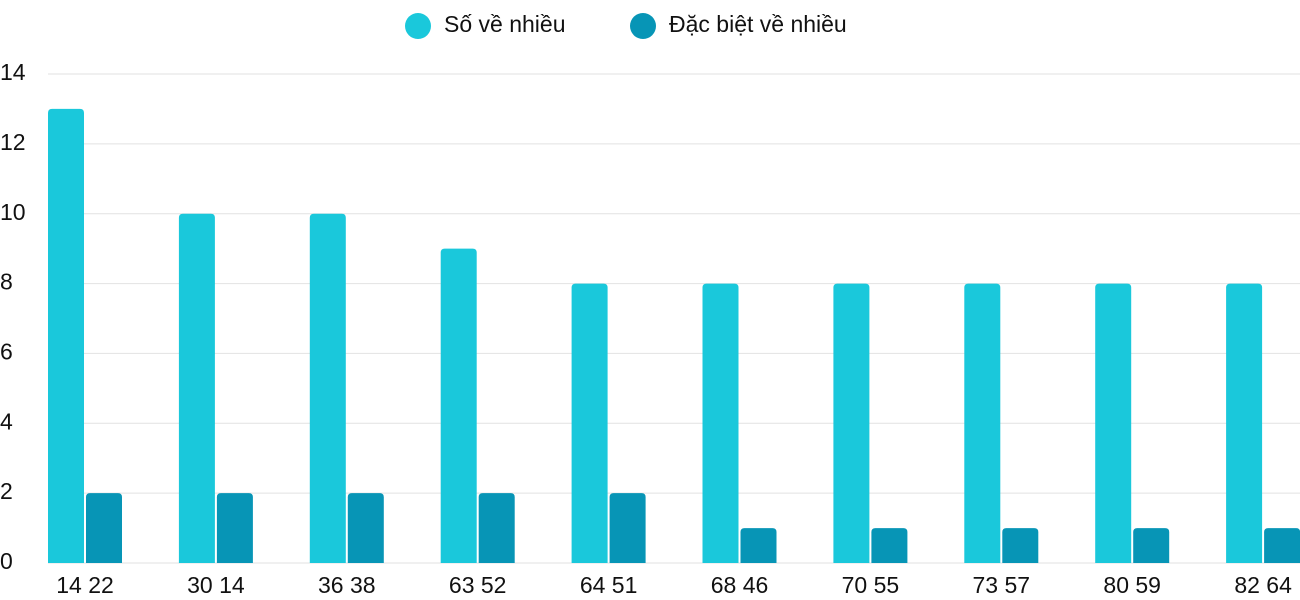 This screenshot has width=1300, height=600. Describe the element at coordinates (1132, 585) in the screenshot. I see `x-tick-label: 80 59` at that location.